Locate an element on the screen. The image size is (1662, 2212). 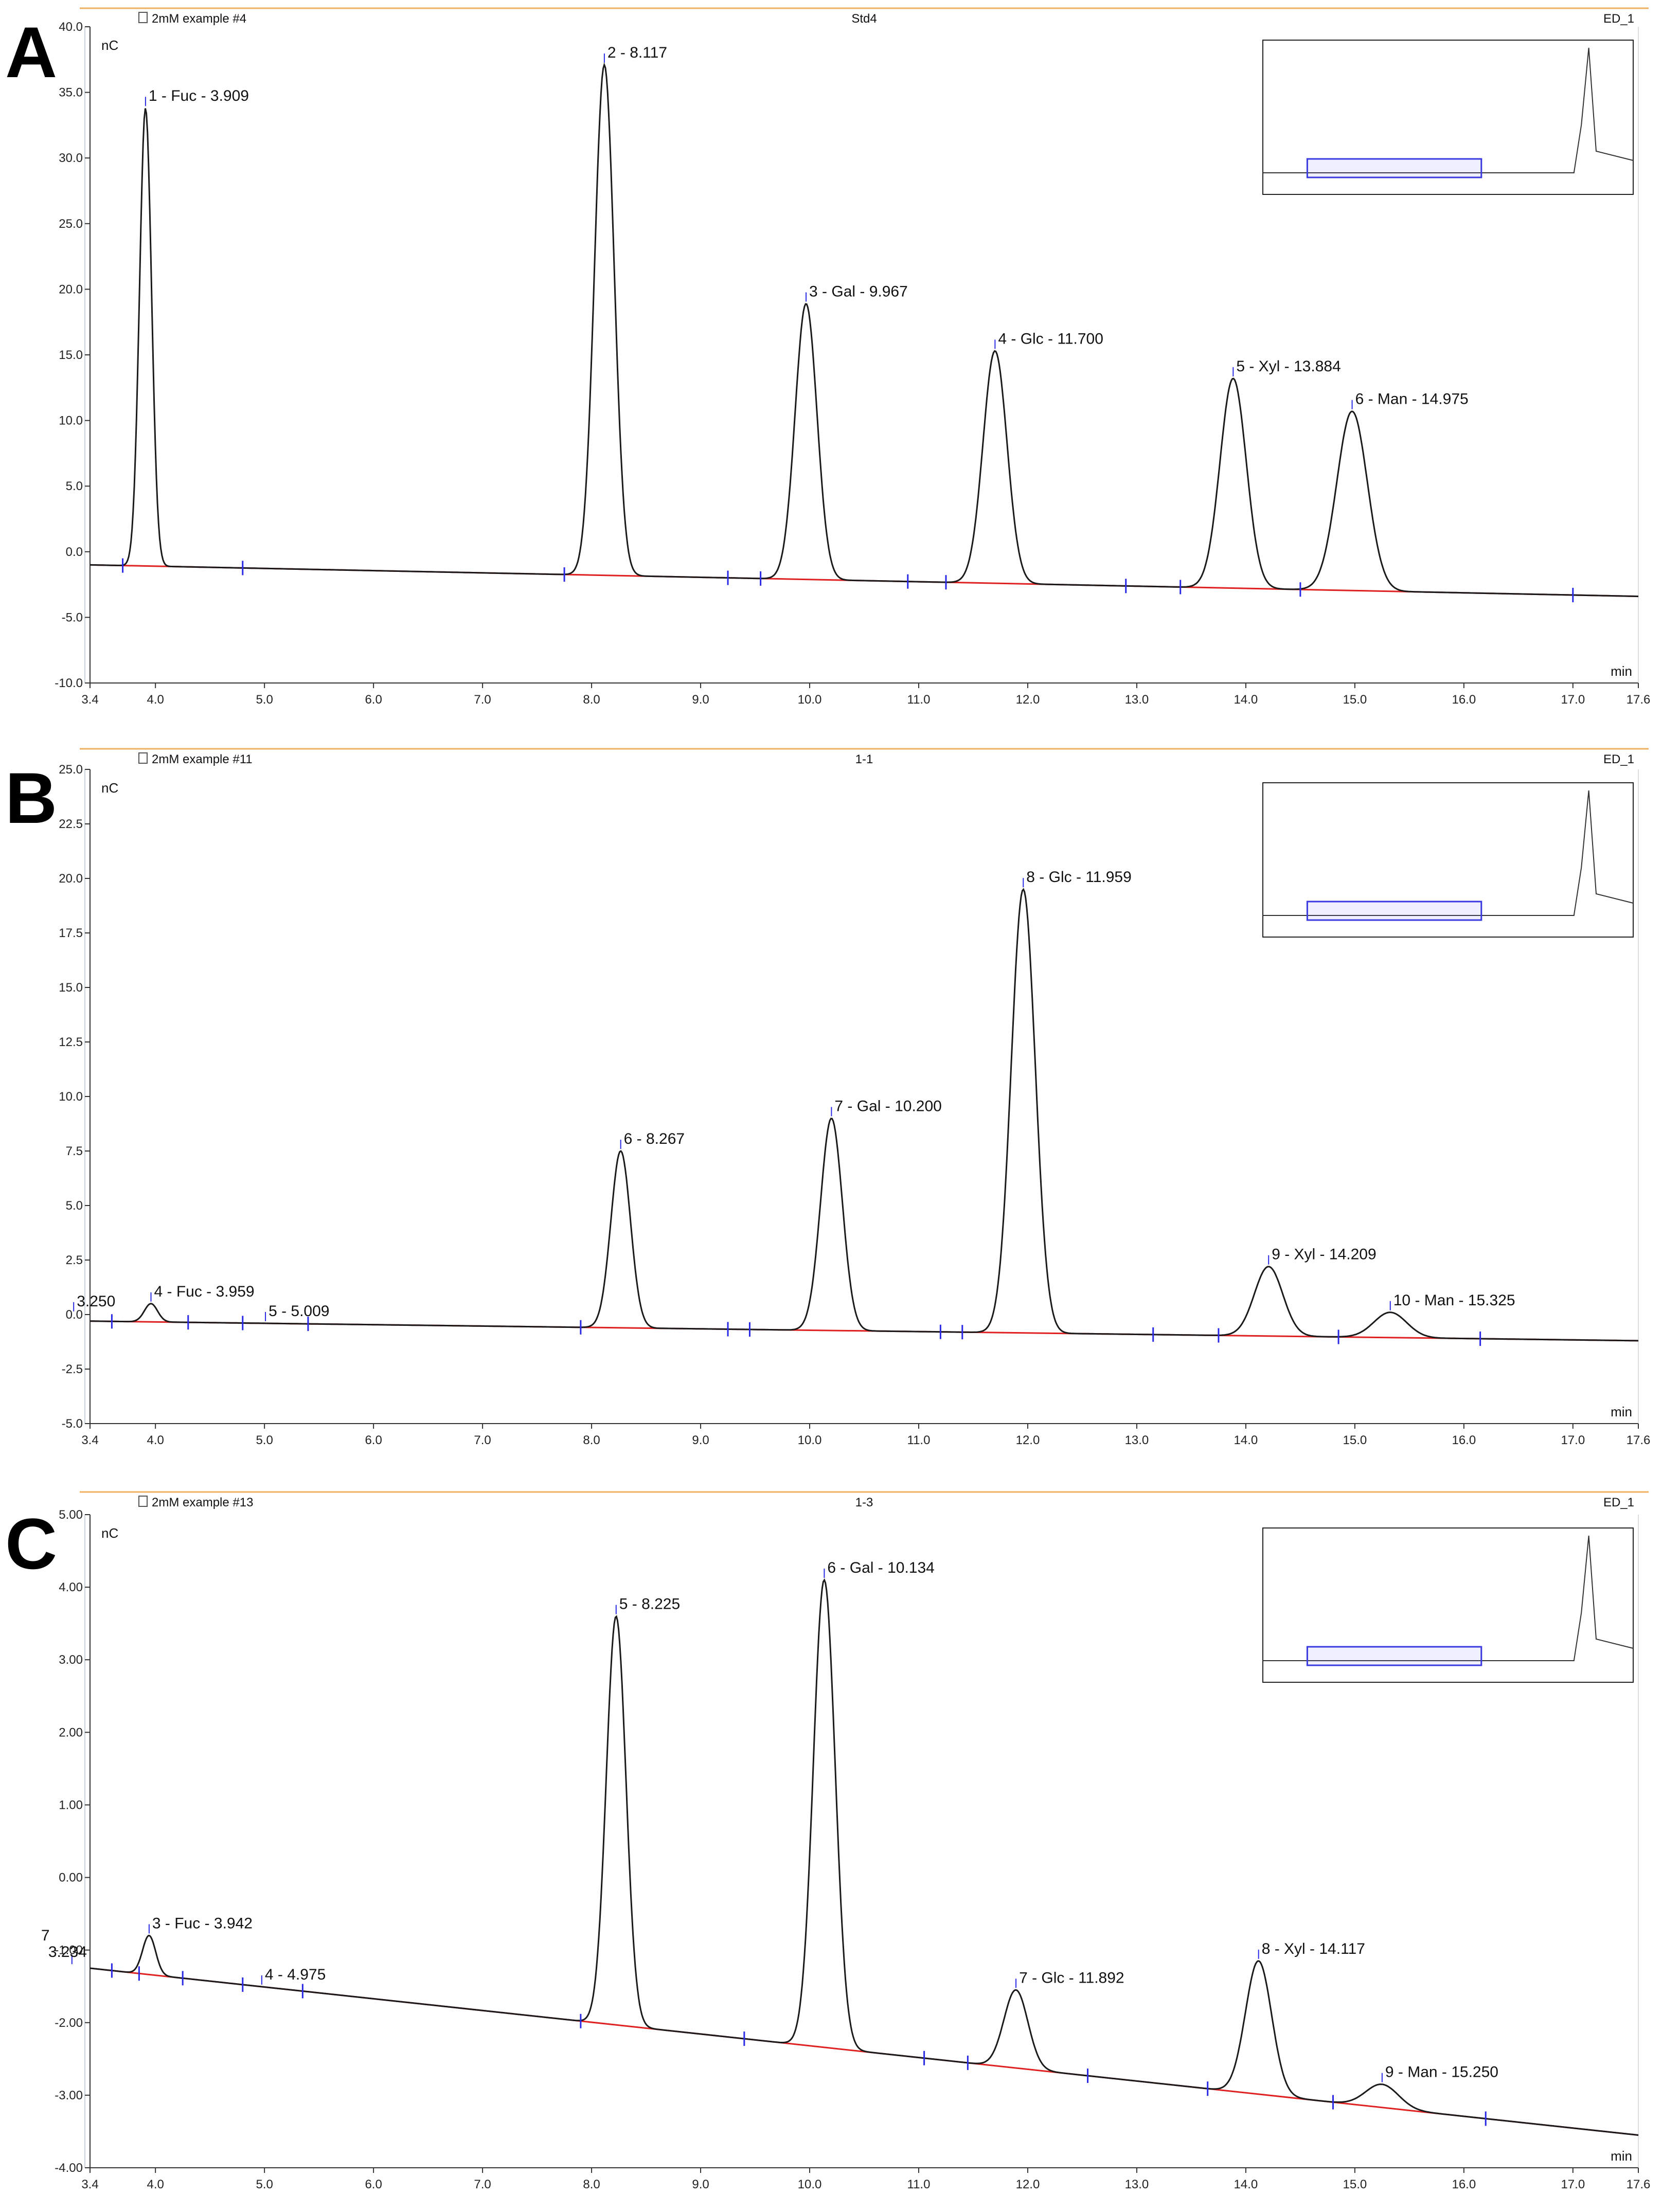
y-tick-label: 12.5 is located at coordinates (71, 1042).